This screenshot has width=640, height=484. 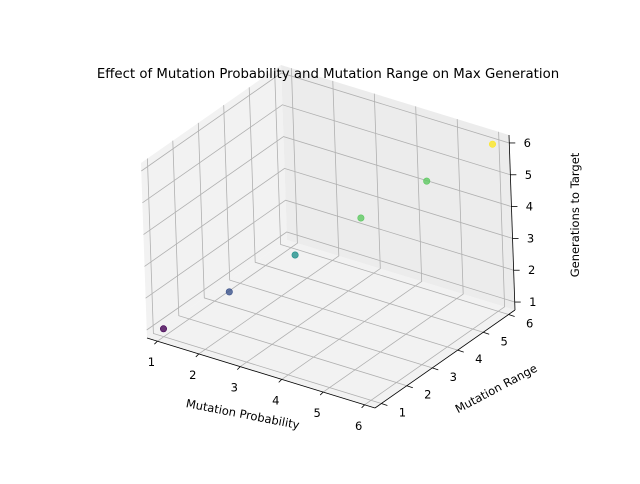 What do you see at coordinates (532, 302) in the screenshot?
I see `z-tick-label: 1` at bounding box center [532, 302].